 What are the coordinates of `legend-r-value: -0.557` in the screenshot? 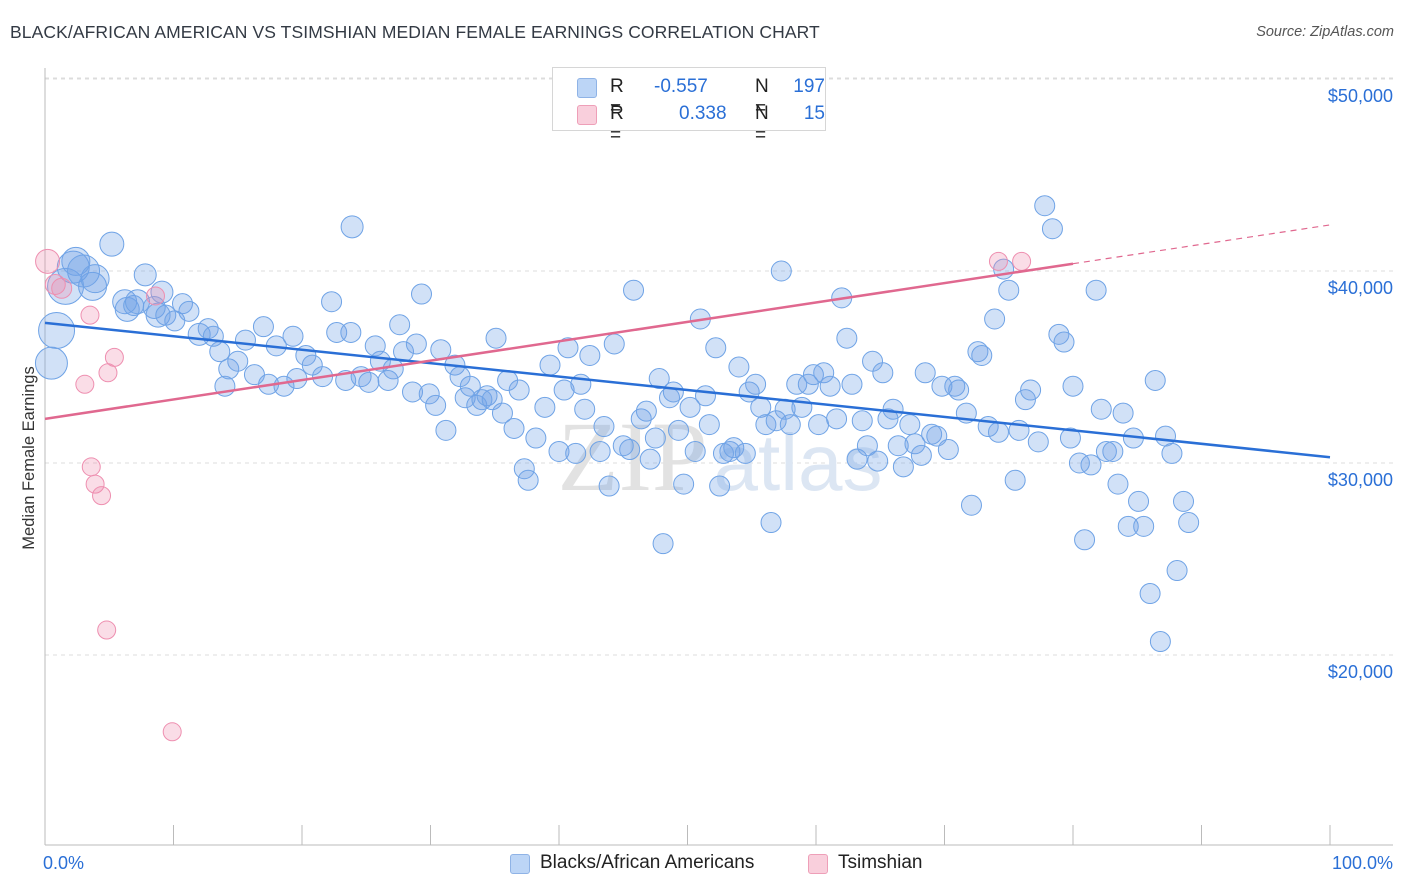 It's located at (681, 86).